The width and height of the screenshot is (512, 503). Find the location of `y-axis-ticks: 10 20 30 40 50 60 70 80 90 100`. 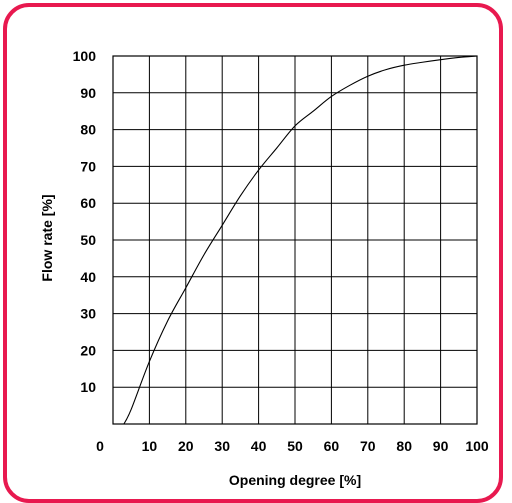

y-axis-ticks: 10 20 30 40 50 60 70 80 90 100 is located at coordinates (85, 221).